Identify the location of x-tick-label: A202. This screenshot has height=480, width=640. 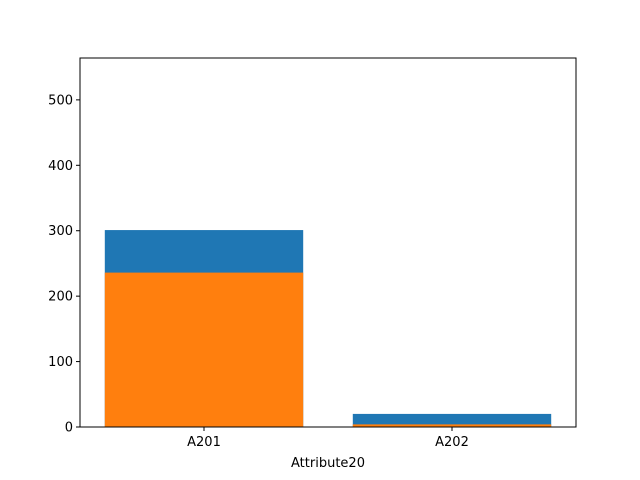
(452, 442).